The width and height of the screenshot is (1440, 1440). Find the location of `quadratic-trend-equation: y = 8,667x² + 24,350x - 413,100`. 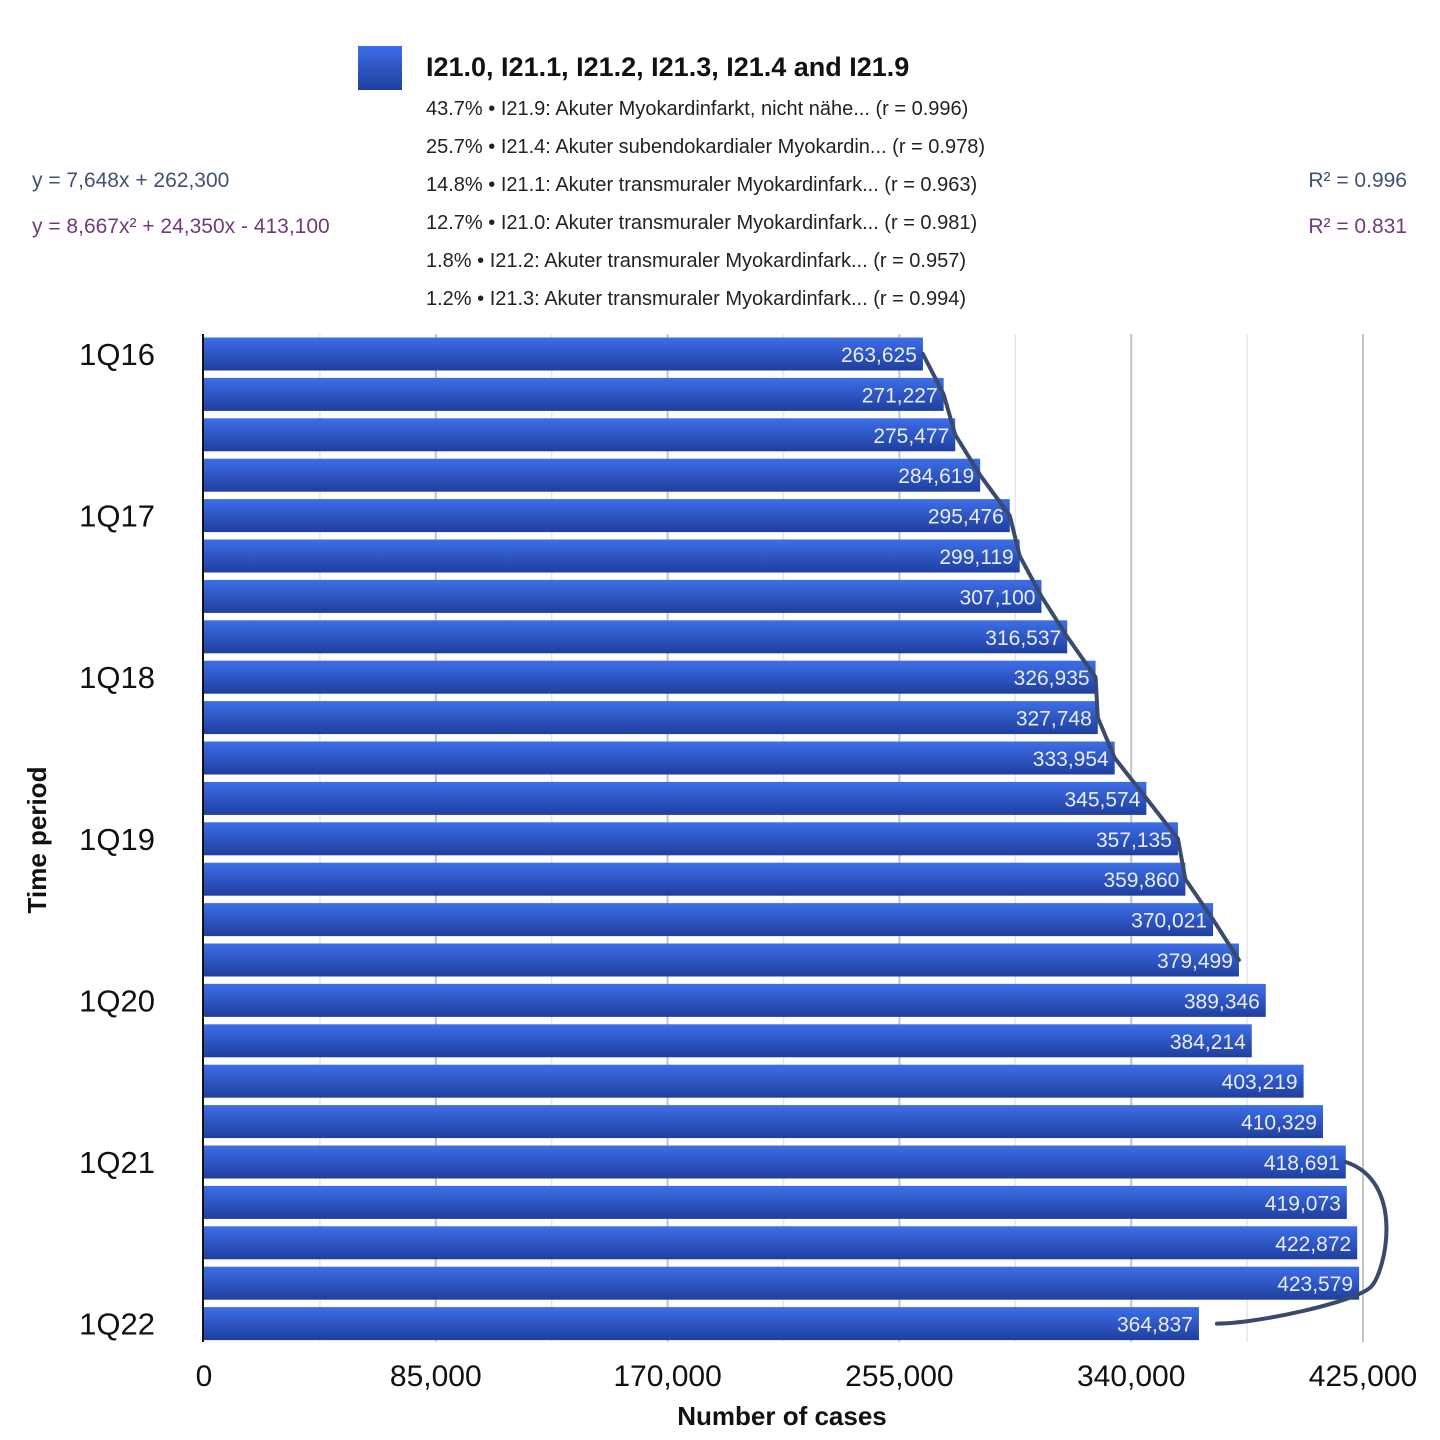

quadratic-trend-equation: y = 8,667x² + 24,350x - 413,100 is located at coordinates (181, 226).